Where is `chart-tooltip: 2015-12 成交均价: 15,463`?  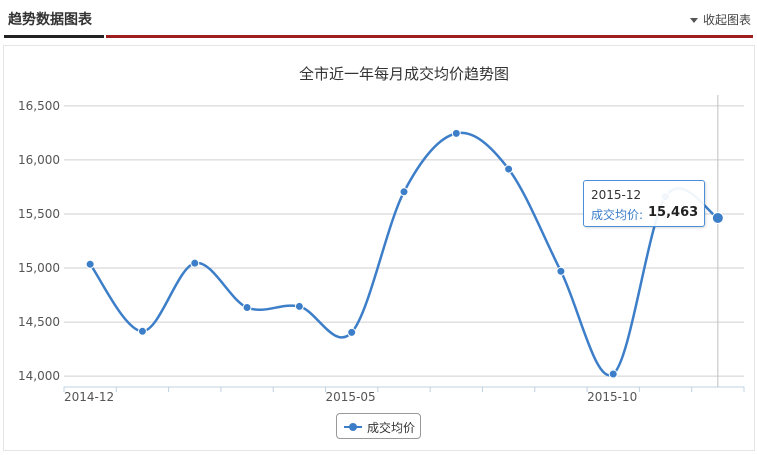
chart-tooltip: 2015-12 成交均价: 15,463 is located at coordinates (644, 203).